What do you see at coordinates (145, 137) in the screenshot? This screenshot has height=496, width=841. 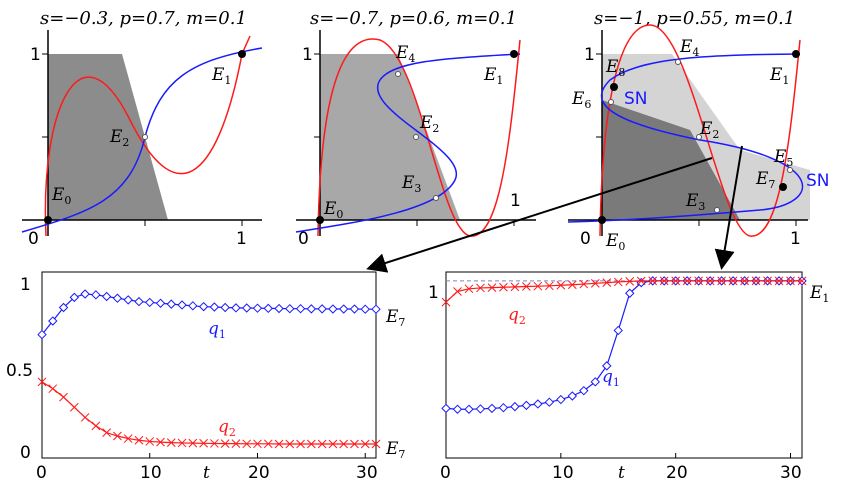 I see `panel-1-points: E0 E1 E2` at bounding box center [145, 137].